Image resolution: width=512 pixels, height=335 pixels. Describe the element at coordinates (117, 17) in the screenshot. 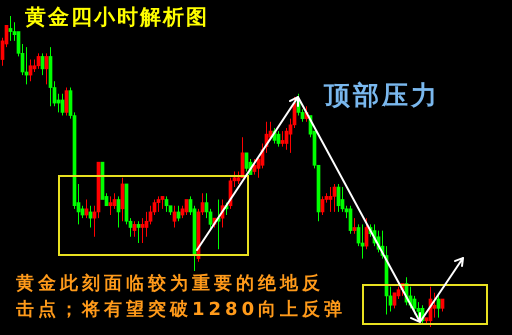

I see `chart-title: 黄金四小时解析图` at that location.